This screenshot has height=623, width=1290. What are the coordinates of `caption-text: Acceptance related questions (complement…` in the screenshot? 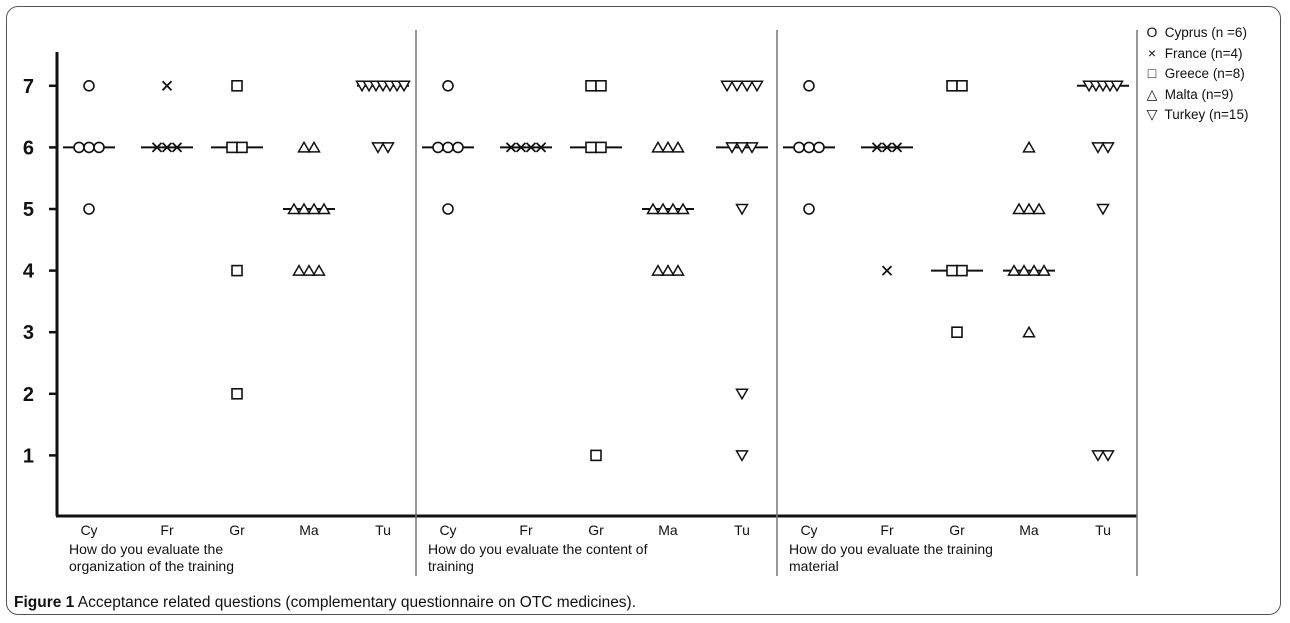 It's located at (357, 602).